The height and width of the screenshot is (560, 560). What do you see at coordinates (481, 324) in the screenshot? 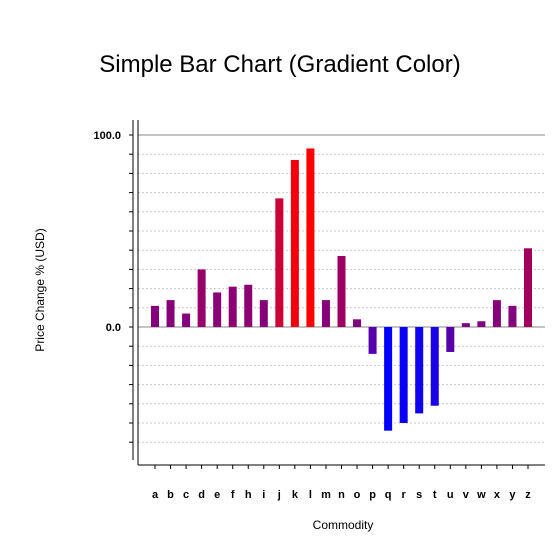
I see `bar-w` at bounding box center [481, 324].